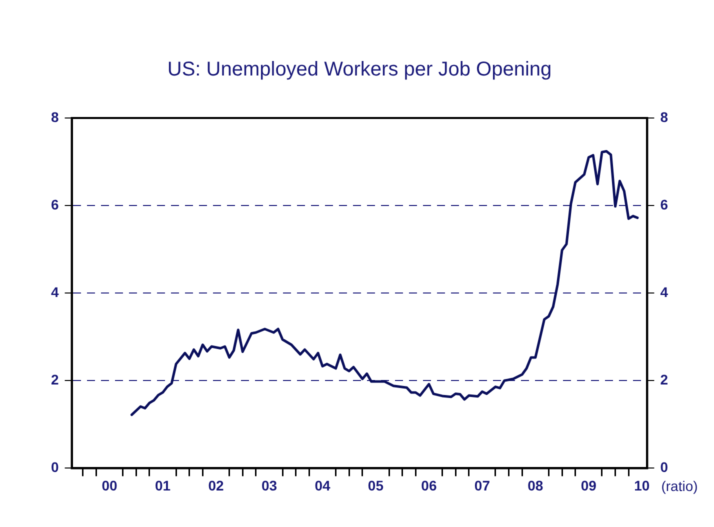 The height and width of the screenshot is (527, 714). I want to click on y2-tick-label: 2, so click(664, 380).